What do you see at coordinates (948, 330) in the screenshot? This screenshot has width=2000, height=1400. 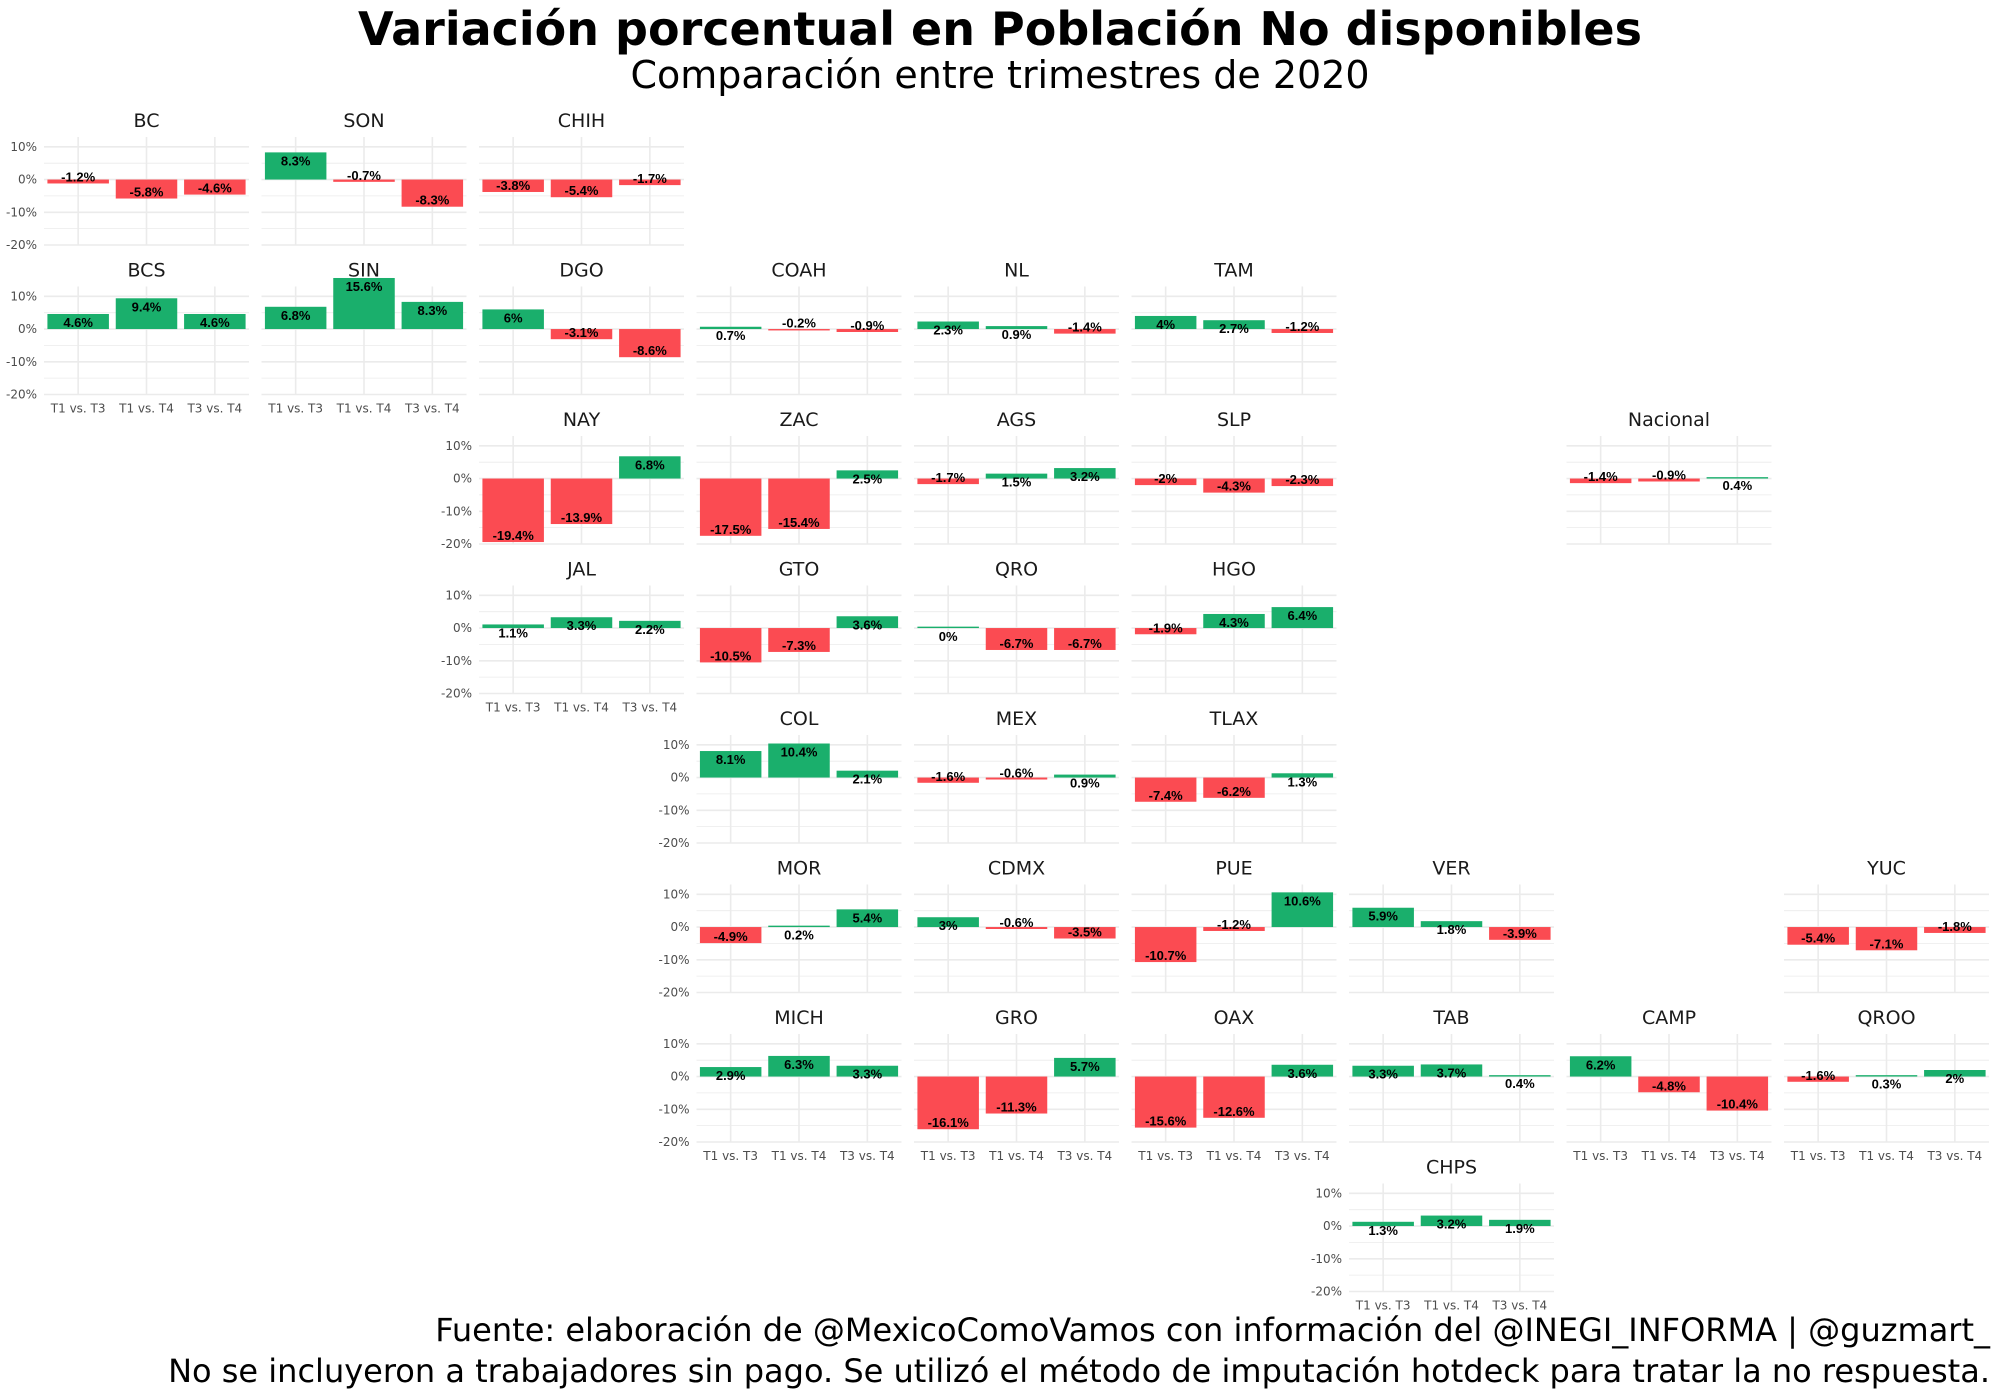 I see `bar-value-label: 2.3%` at bounding box center [948, 330].